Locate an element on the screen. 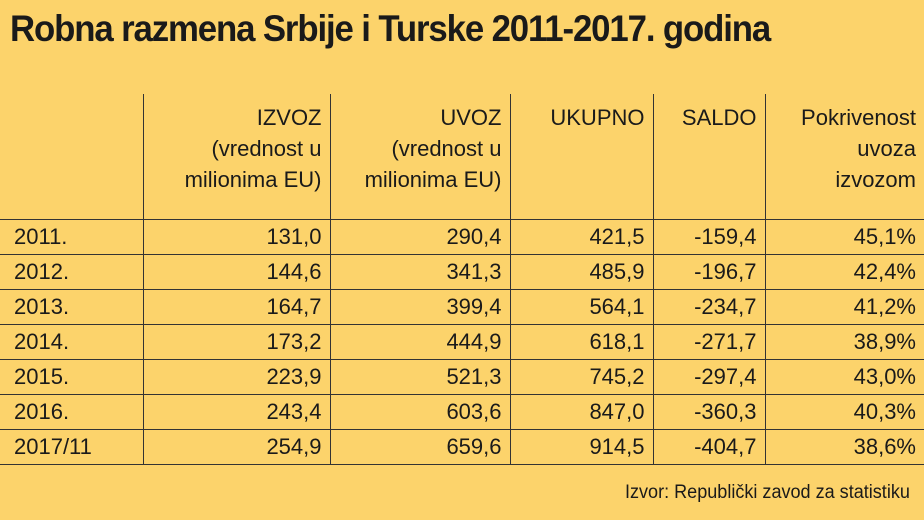 This screenshot has height=520, width=924. table-row: 2015. 223,9 521,3 745,2 -297,4 43,0% is located at coordinates (462, 377).